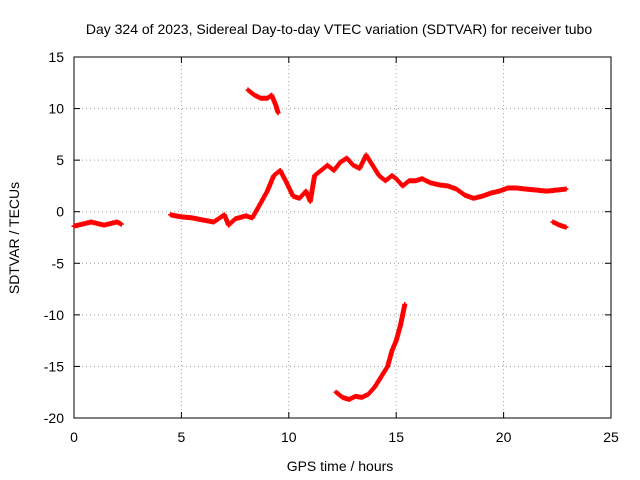 The image size is (640, 480). Describe the element at coordinates (504, 437) in the screenshot. I see `x-tick-label: 20` at that location.